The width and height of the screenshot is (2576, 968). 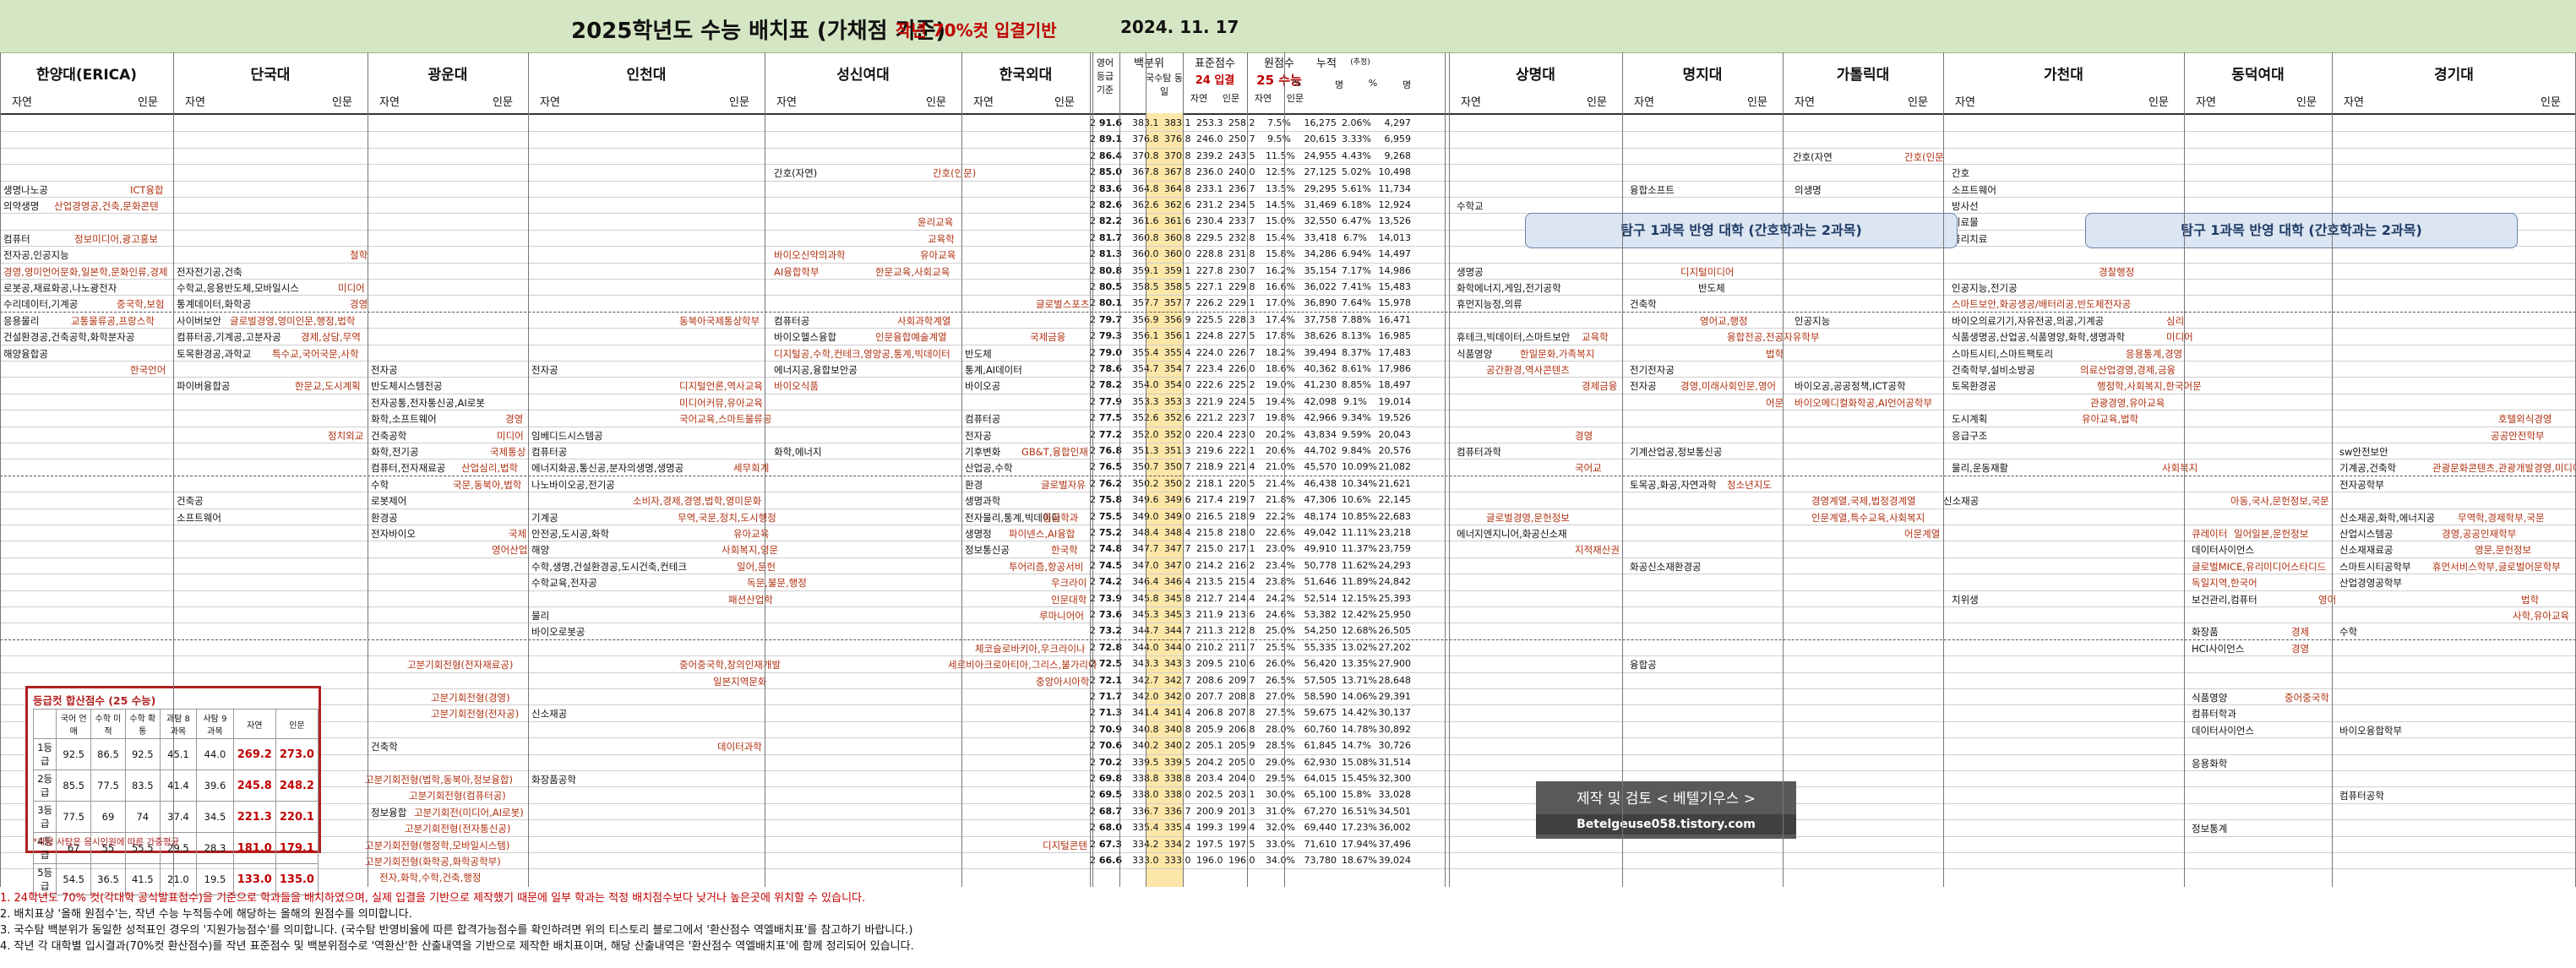 What do you see at coordinates (1280, 155) in the screenshot?
I see `score-cell-a: 11.5%` at bounding box center [1280, 155].